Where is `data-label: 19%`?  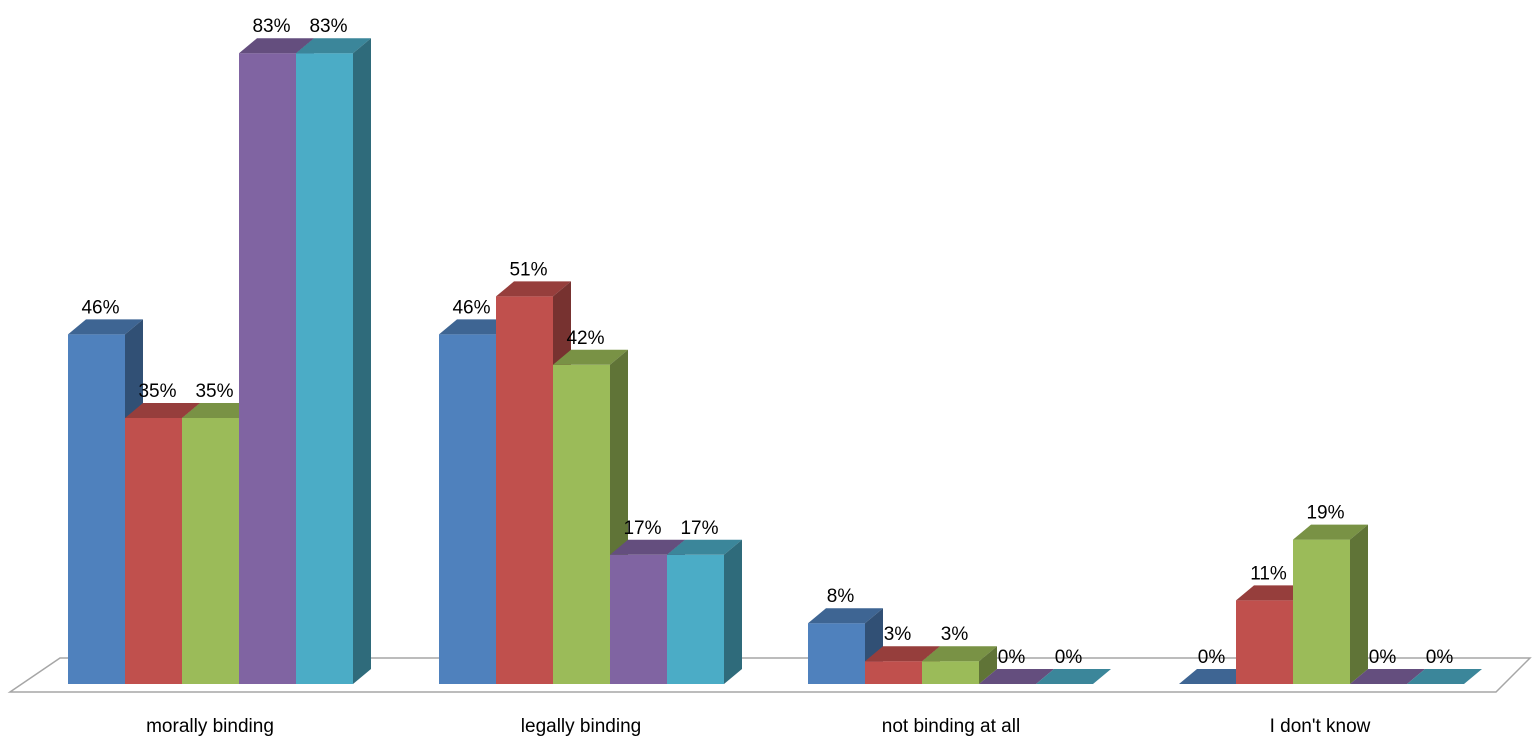
data-label: 19% is located at coordinates (1325, 513).